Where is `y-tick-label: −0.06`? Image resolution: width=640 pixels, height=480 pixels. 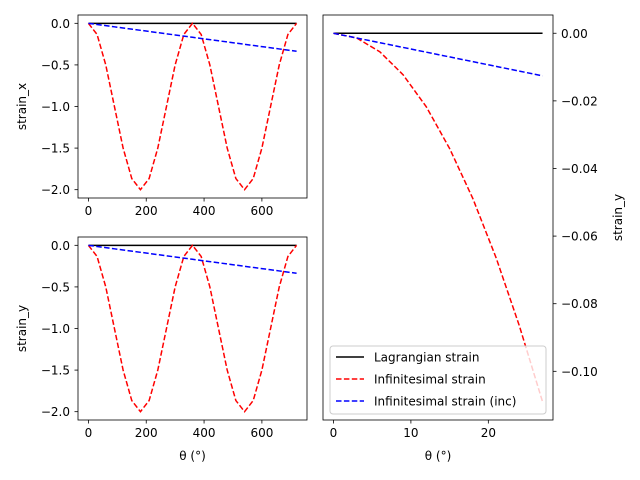
y-tick-label: −0.06 is located at coordinates (579, 237).